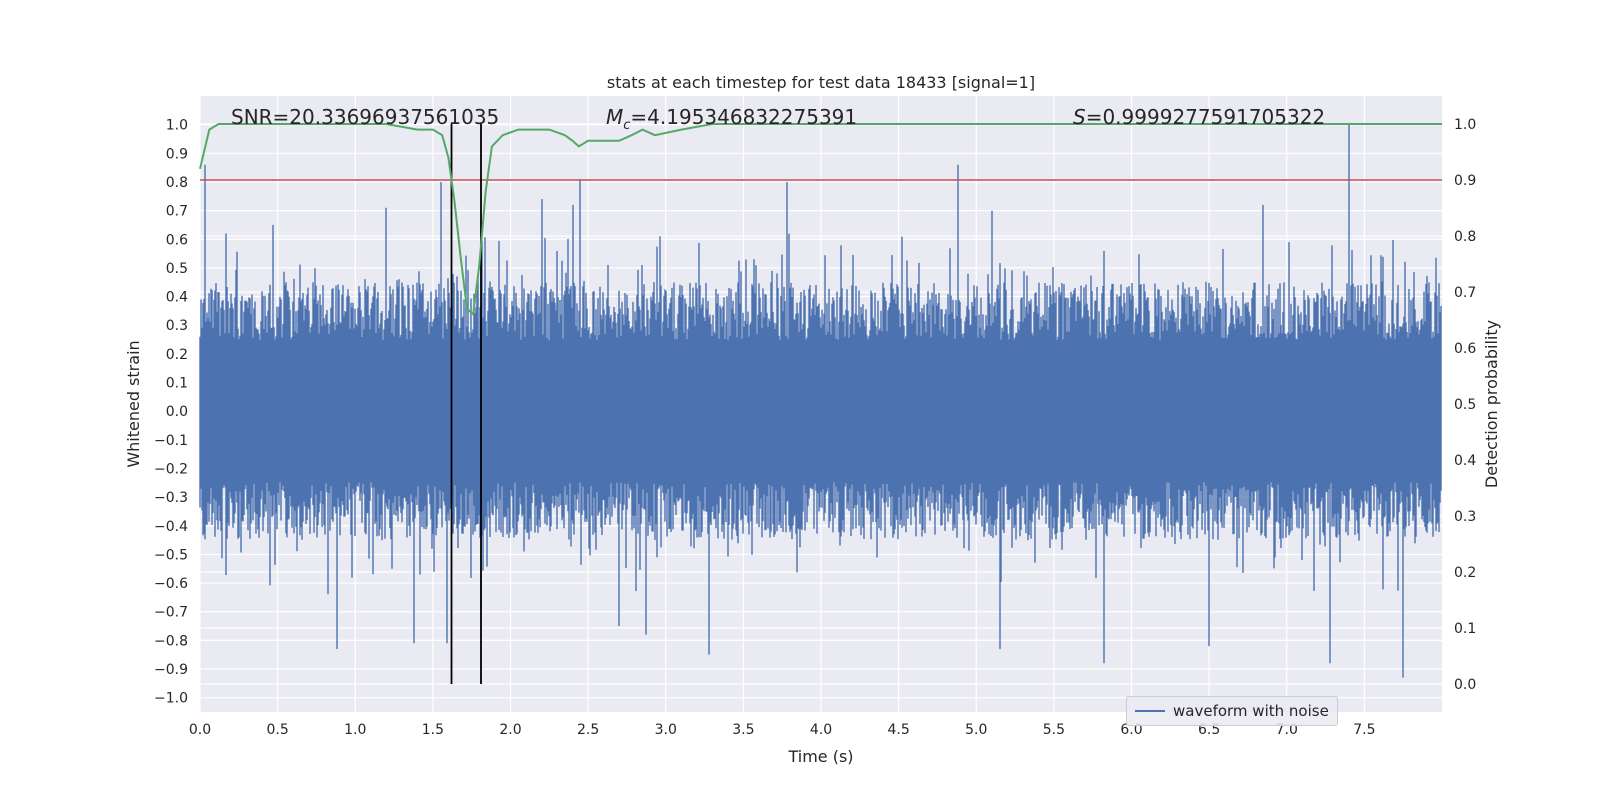  I want to click on s-symbol: S, so click(1079, 117).